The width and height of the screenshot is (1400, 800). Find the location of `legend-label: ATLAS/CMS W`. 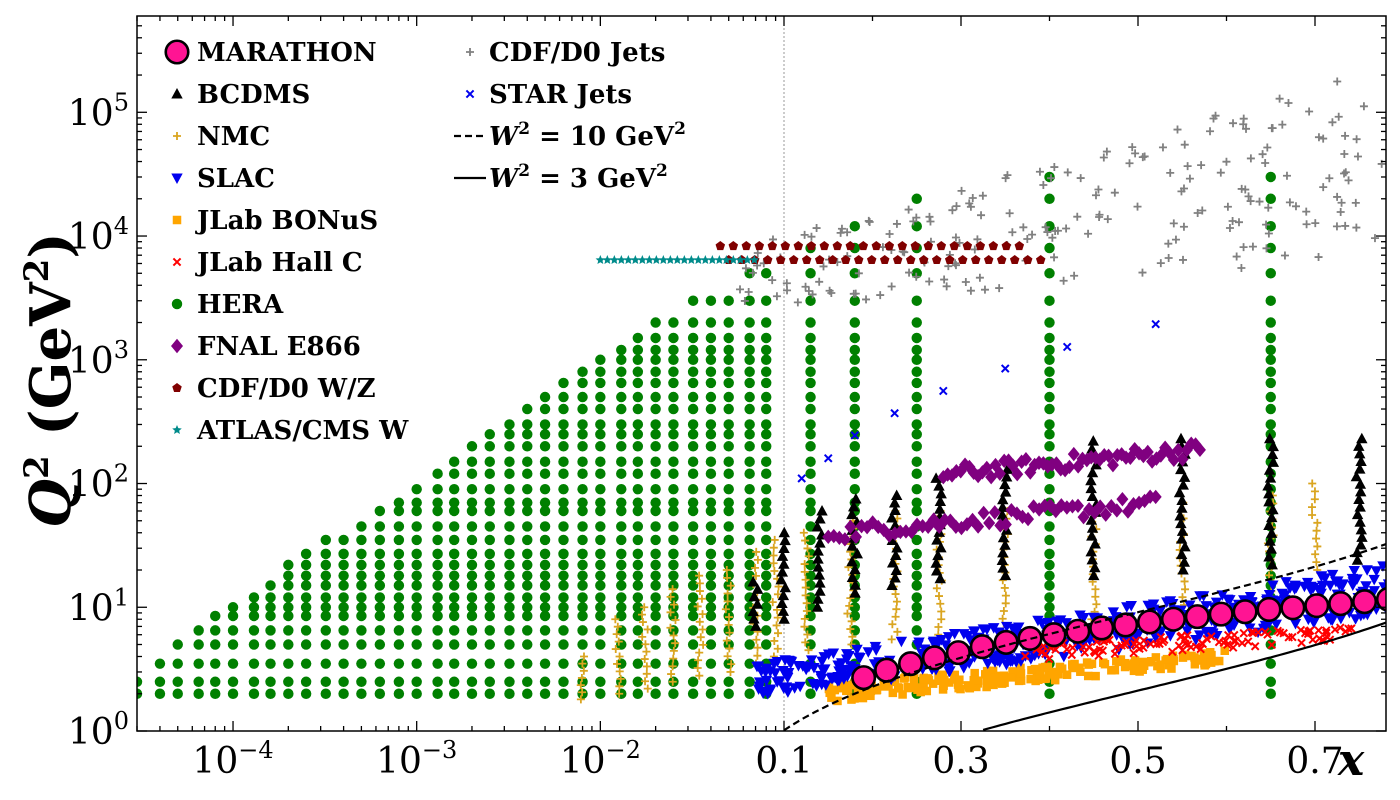

legend-label: ATLAS/CMS W is located at coordinates (302, 431).